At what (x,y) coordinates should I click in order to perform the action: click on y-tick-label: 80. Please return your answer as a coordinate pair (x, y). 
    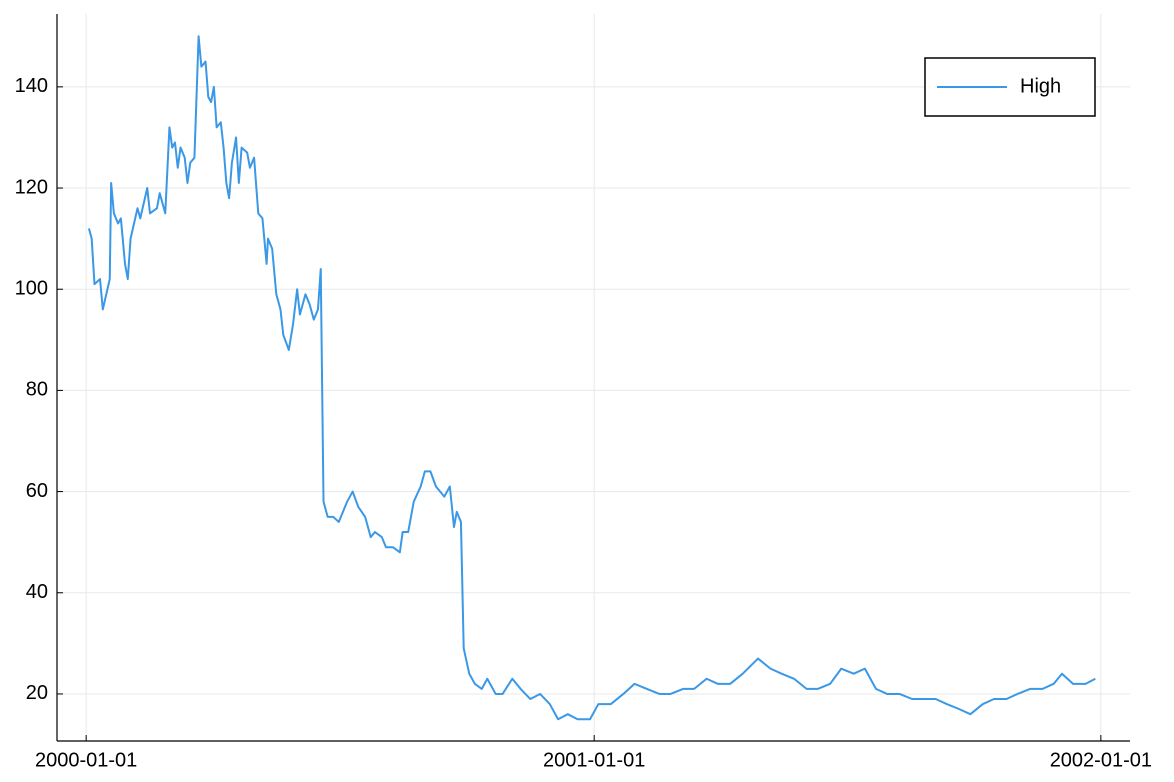
    Looking at the image, I should click on (37, 390).